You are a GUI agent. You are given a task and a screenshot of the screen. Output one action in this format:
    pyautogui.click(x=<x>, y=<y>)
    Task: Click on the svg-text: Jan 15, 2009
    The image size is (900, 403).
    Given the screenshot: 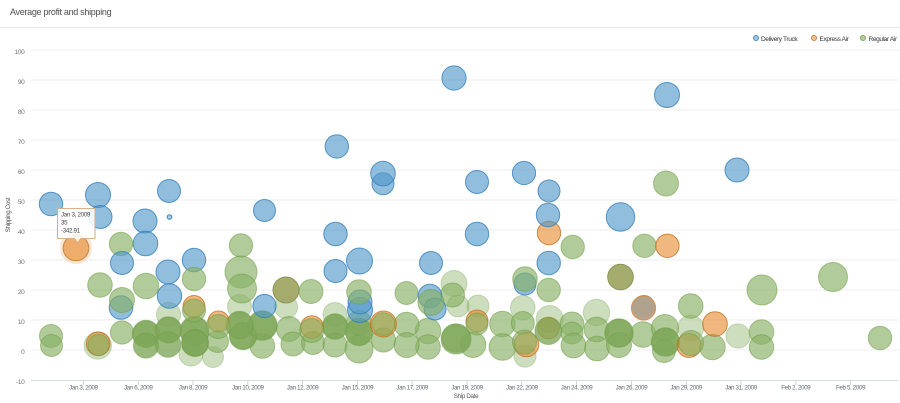 What is the action you would take?
    pyautogui.click(x=358, y=388)
    